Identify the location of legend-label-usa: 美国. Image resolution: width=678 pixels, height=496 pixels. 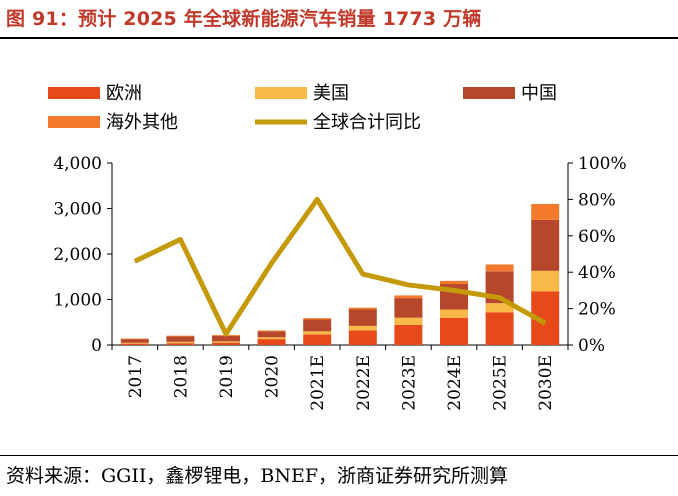
(331, 93).